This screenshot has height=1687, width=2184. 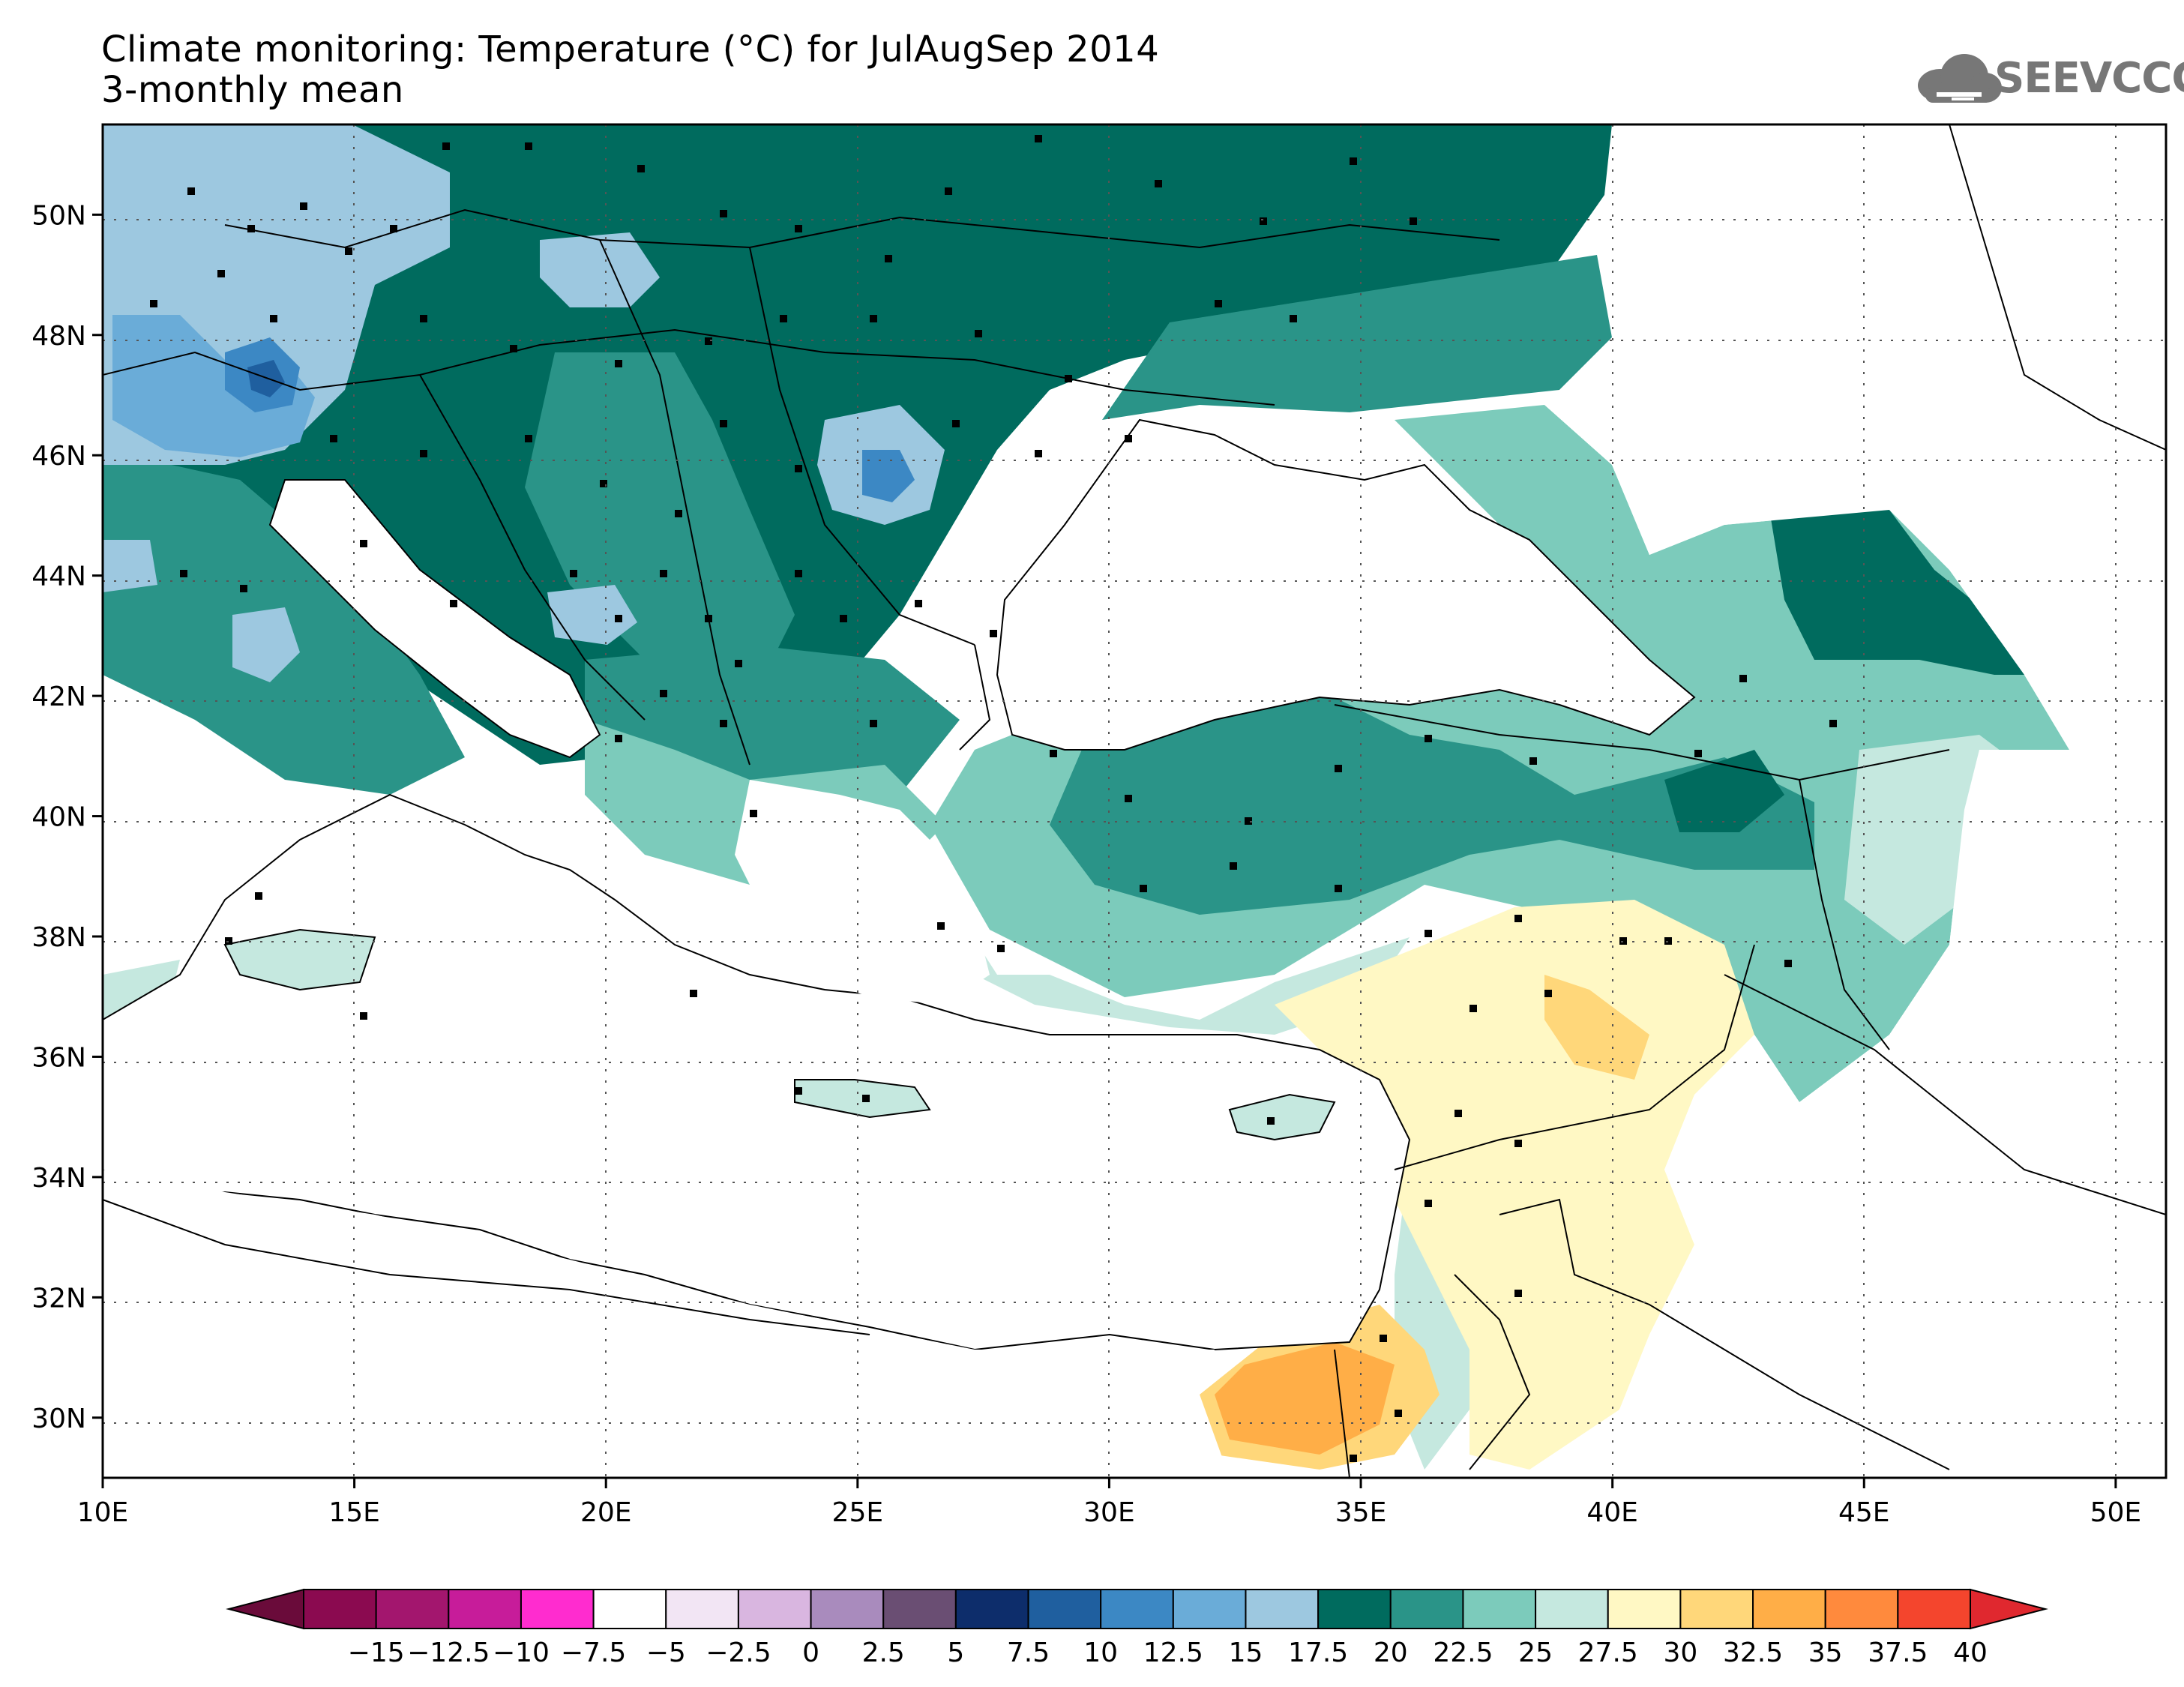 What do you see at coordinates (376, 1653) in the screenshot?
I see `colorbar-label: −15` at bounding box center [376, 1653].